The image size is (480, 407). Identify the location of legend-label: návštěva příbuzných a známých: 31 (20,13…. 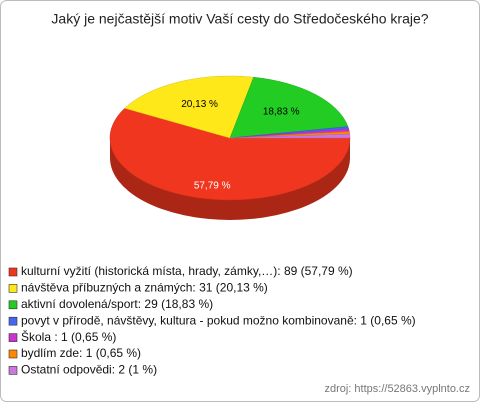
(144, 288).